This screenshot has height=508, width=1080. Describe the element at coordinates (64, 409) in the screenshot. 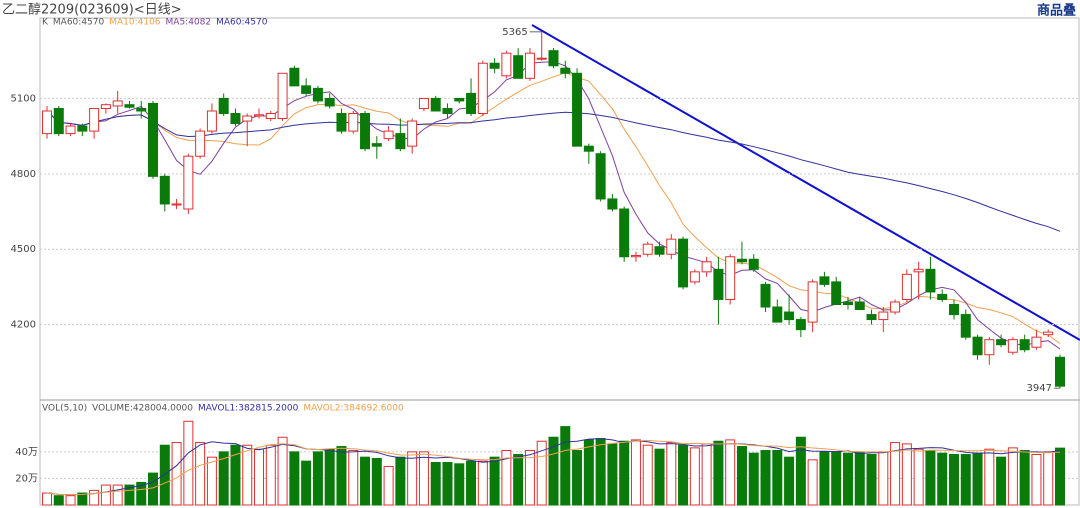

I see `legend-entry: VOL(5,10)` at that location.